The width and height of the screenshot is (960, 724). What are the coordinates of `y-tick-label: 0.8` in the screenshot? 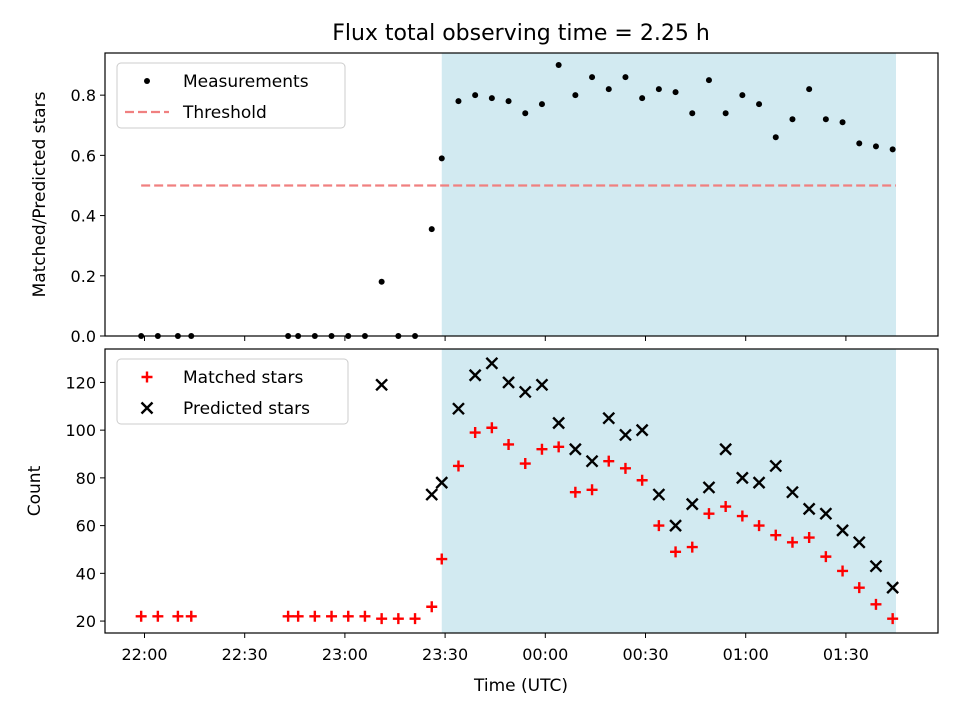 It's located at (83, 95).